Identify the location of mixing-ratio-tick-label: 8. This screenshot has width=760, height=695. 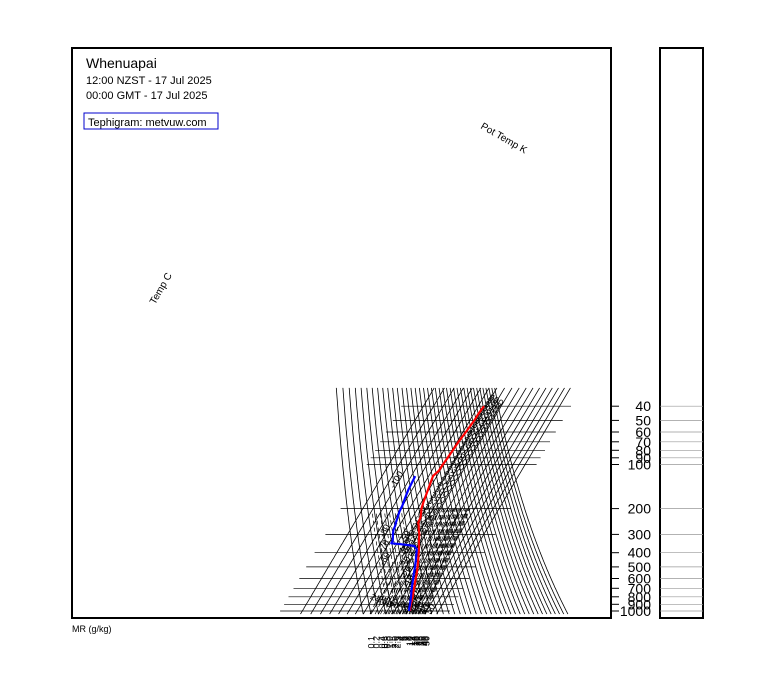
(408, 638).